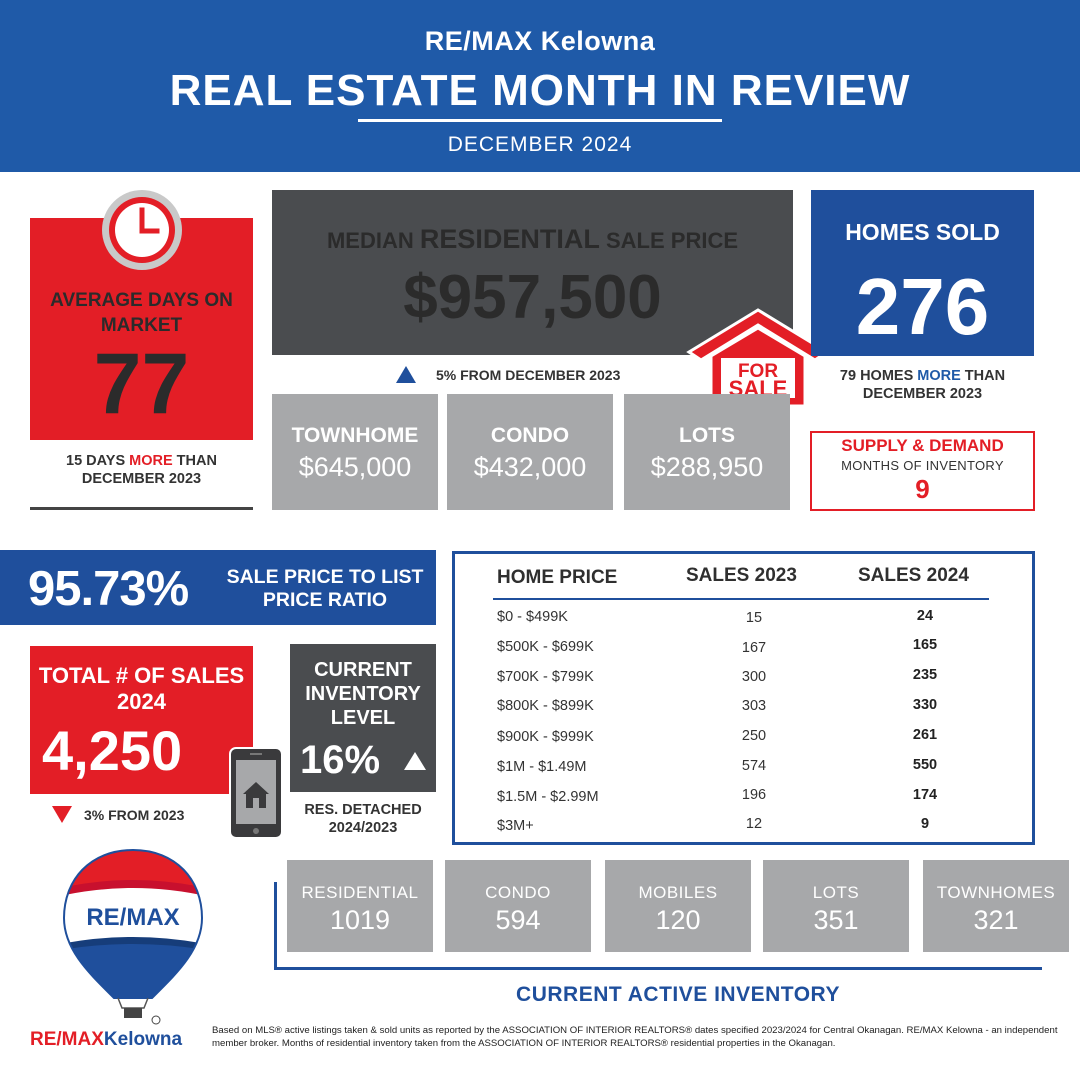 Image resolution: width=1080 pixels, height=1080 pixels. What do you see at coordinates (996, 892) in the screenshot?
I see `active-townhomes-label: TOWNHOMES` at bounding box center [996, 892].